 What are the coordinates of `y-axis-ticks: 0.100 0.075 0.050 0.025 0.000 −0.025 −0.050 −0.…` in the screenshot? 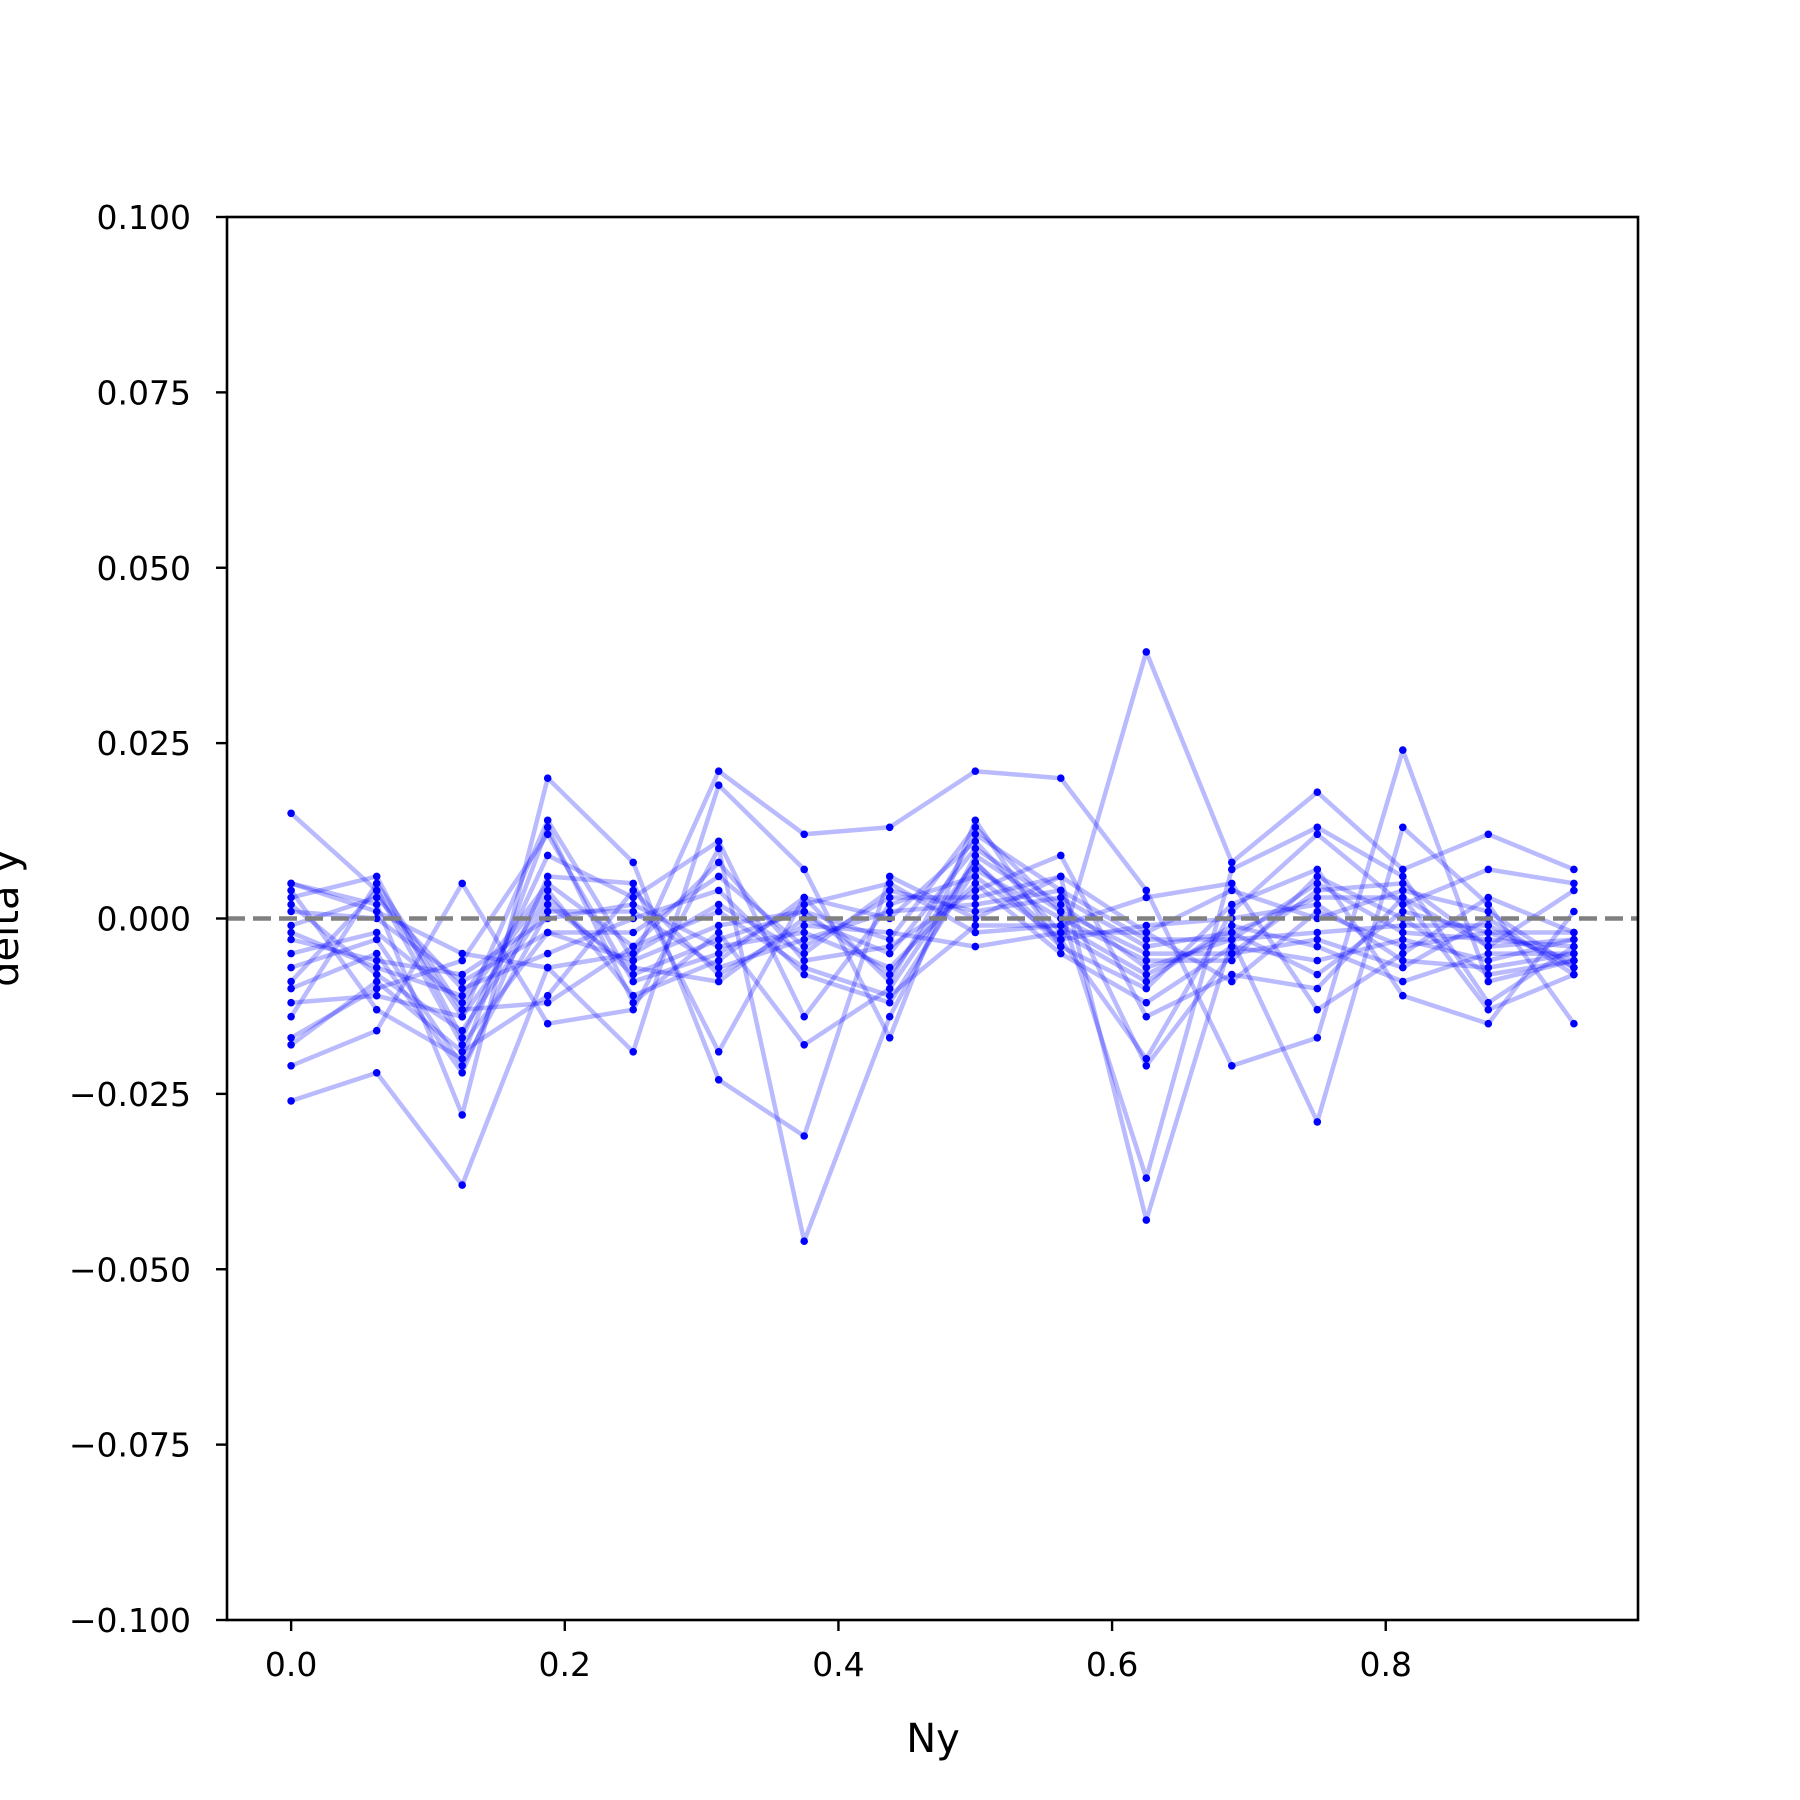 It's located at (148, 919).